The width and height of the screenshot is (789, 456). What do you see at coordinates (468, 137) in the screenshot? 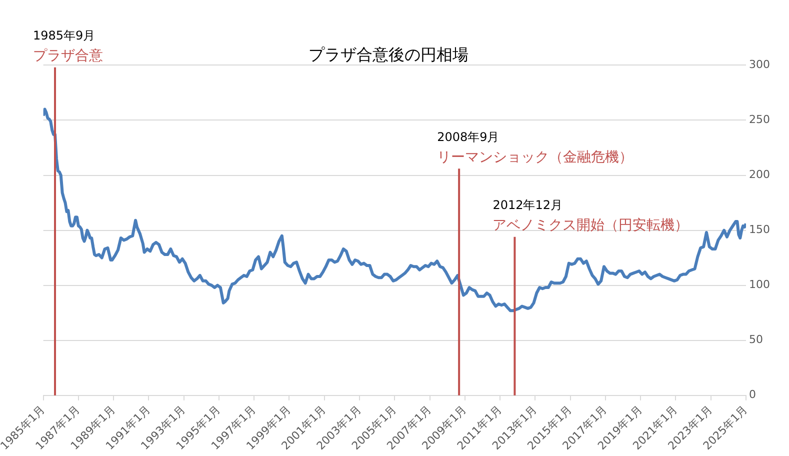
I see `annotation: 2008年9月` at bounding box center [468, 137].